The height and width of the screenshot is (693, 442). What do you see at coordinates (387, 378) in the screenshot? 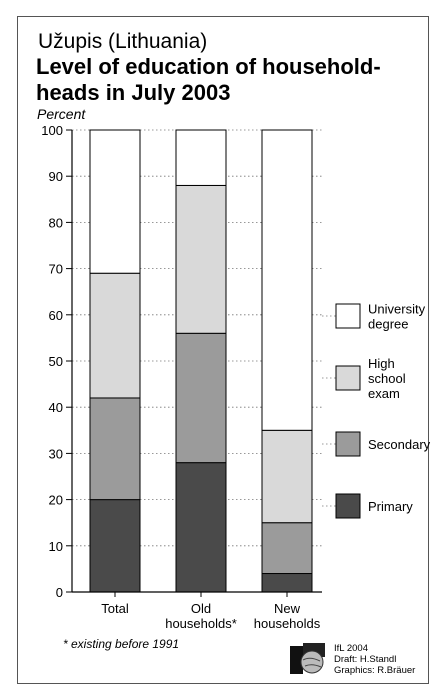
I see `legend-label: school` at bounding box center [387, 378].